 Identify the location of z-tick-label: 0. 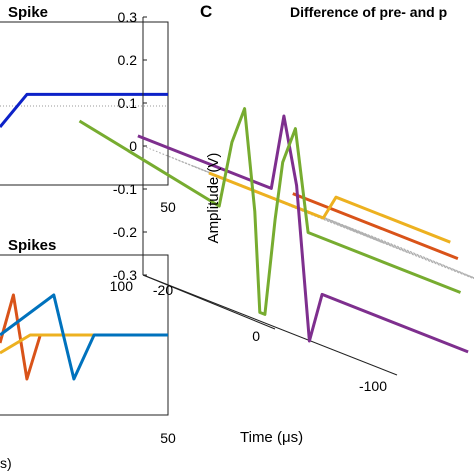
(133, 146).